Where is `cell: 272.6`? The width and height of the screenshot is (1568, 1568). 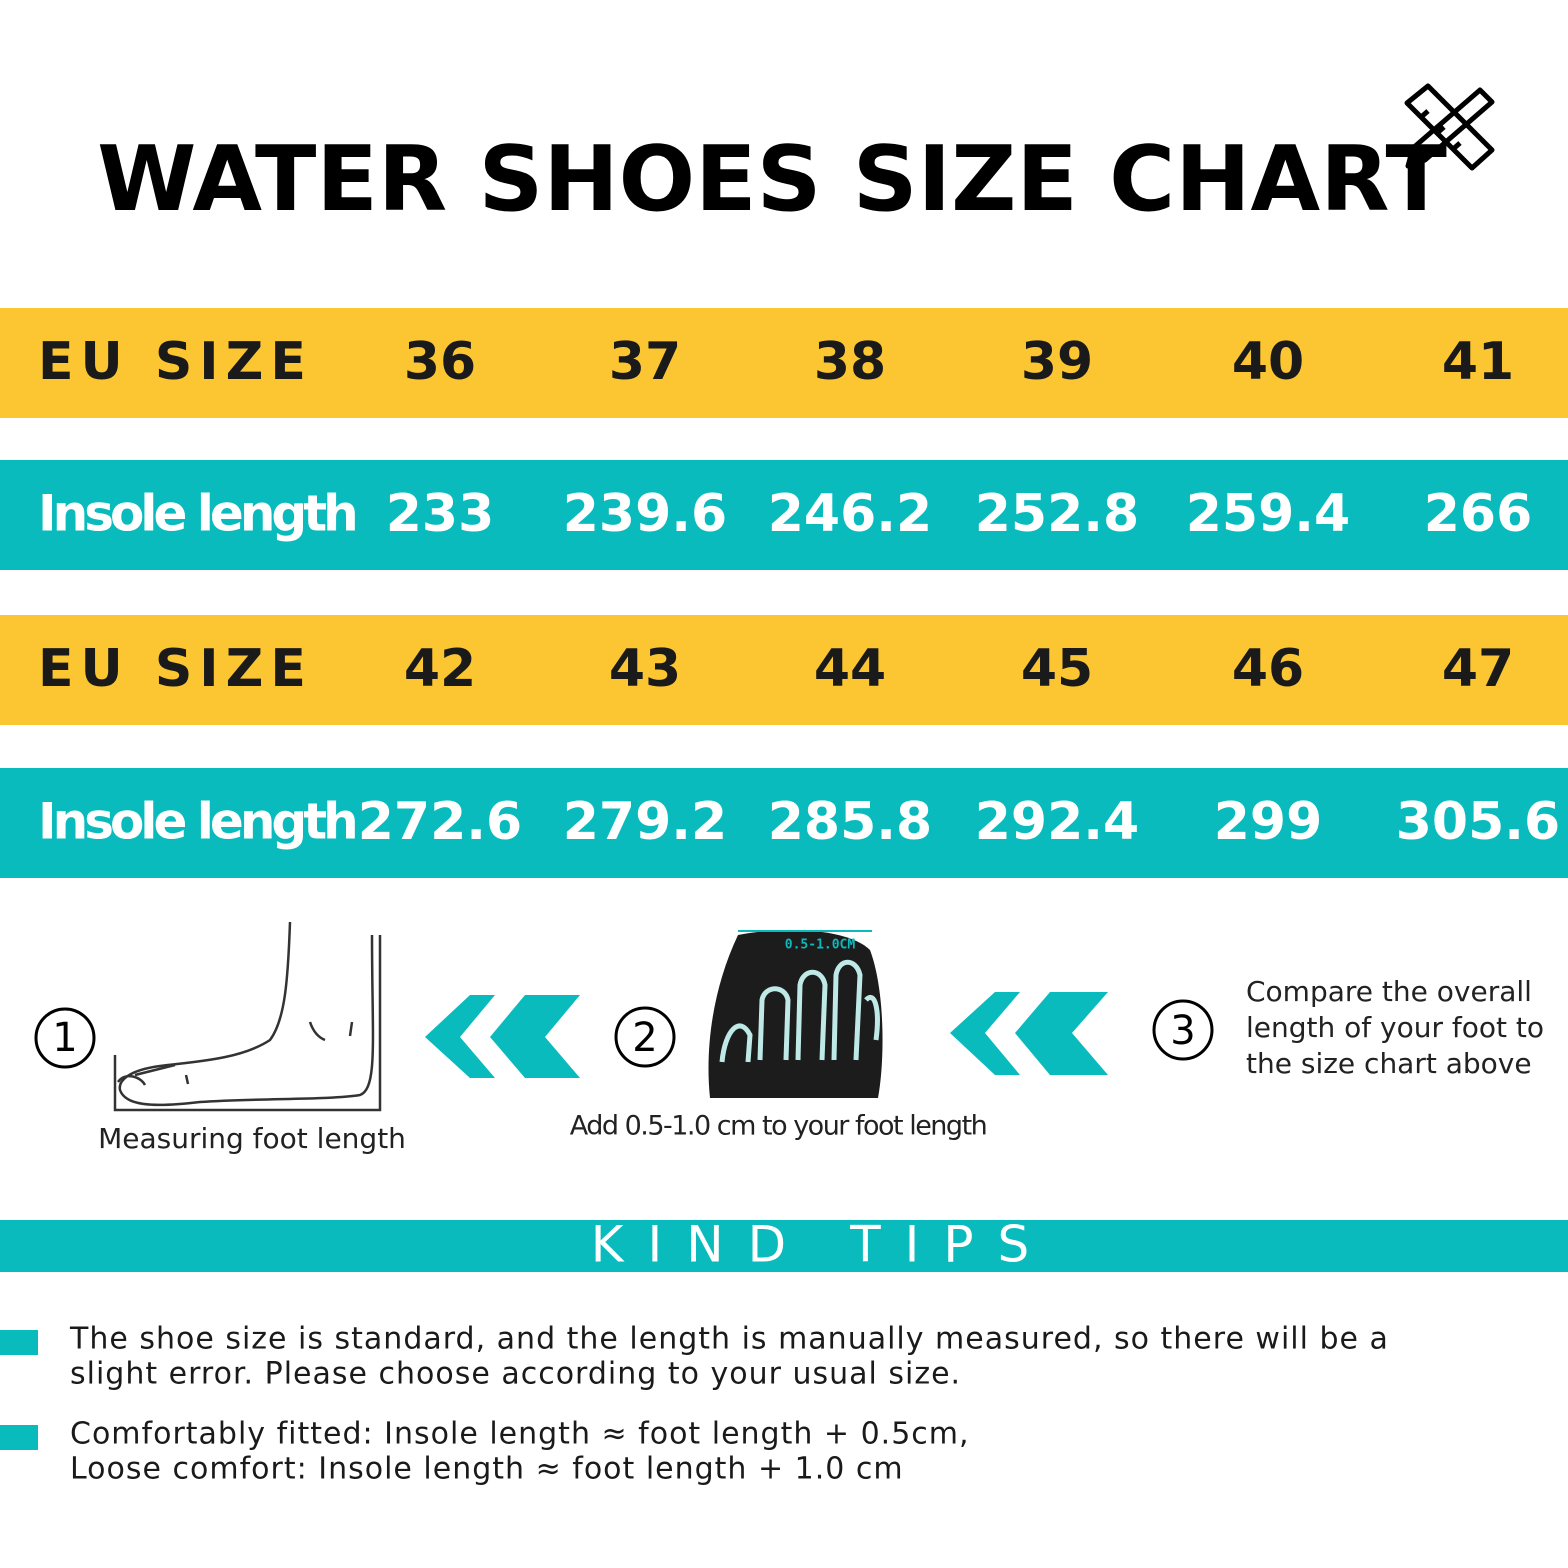
cell: 272.6 is located at coordinates (440, 822).